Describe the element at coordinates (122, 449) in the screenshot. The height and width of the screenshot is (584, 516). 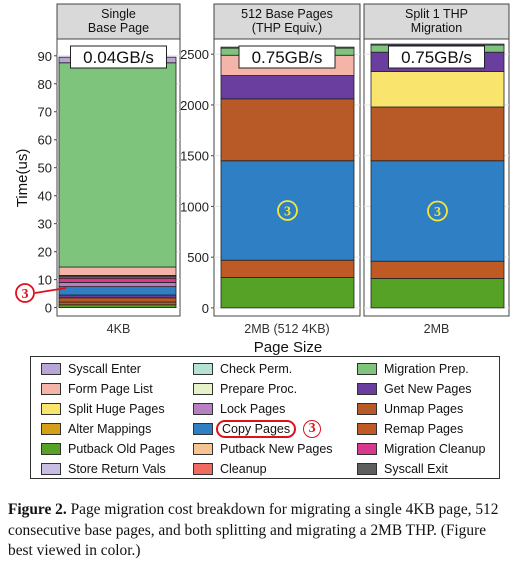
I see `legend-label: Putback Old Pages` at that location.